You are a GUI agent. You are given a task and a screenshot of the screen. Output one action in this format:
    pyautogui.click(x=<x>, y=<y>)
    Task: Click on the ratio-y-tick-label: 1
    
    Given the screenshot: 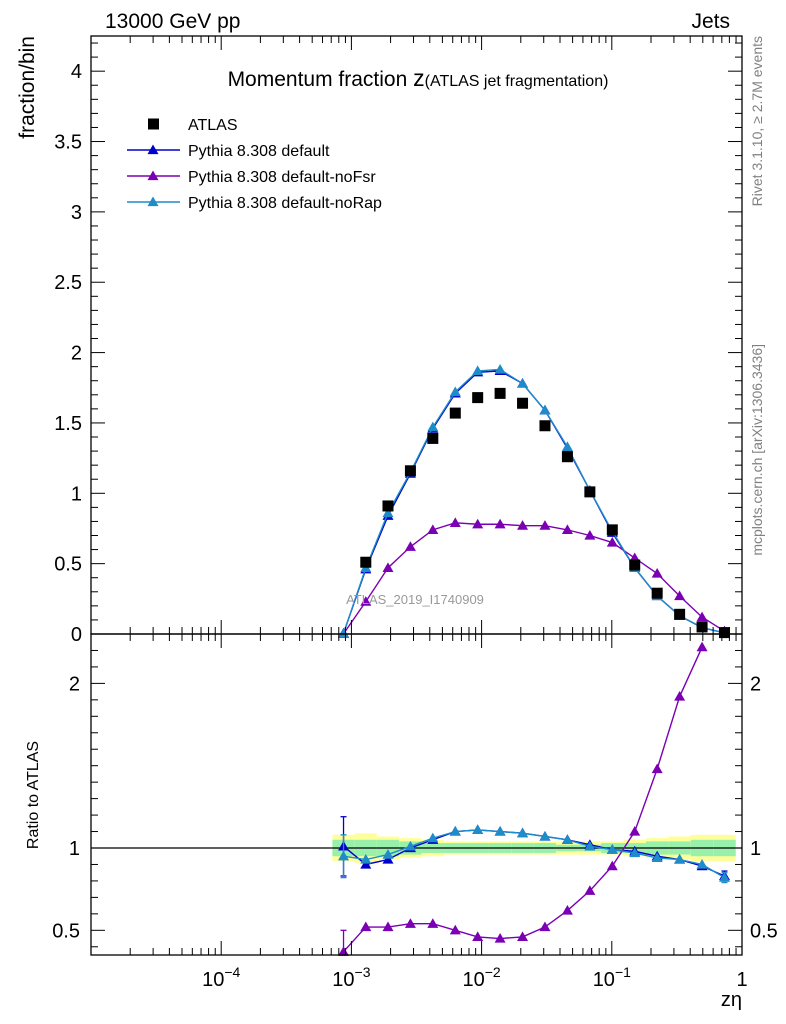 What is the action you would take?
    pyautogui.click(x=74, y=849)
    